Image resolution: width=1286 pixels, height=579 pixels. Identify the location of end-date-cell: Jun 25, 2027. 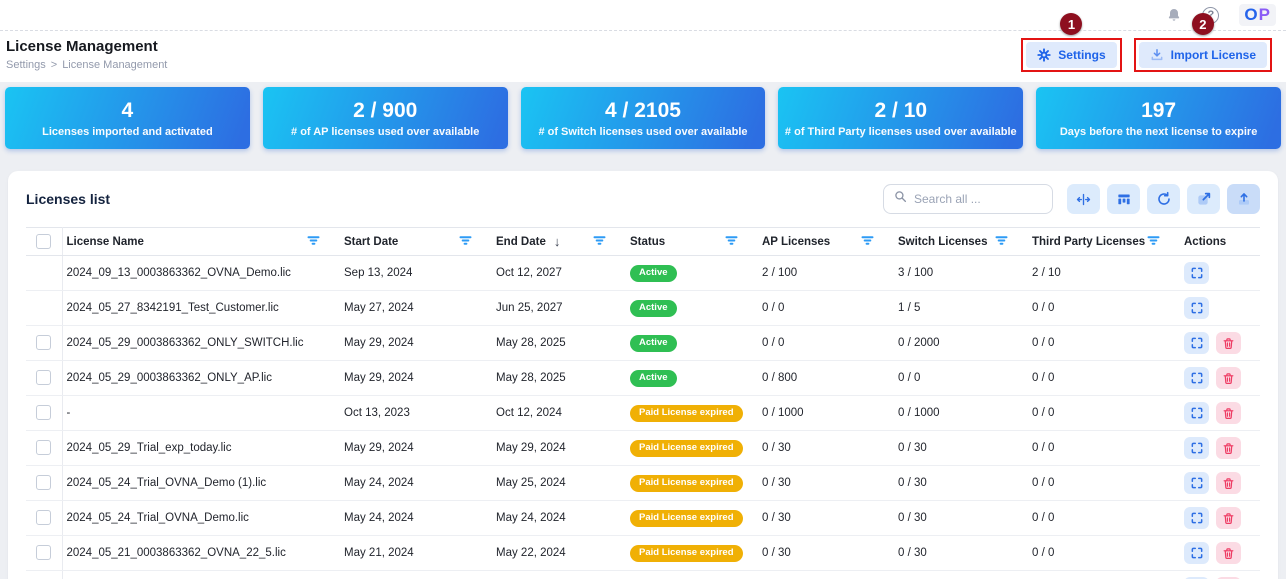
(559, 308).